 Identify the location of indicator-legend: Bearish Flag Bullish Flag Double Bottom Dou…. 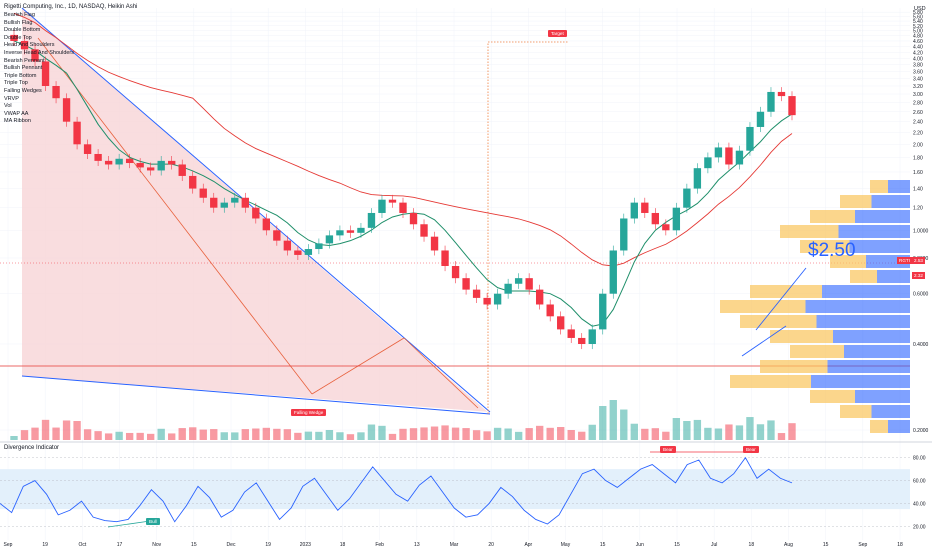
(39, 69).